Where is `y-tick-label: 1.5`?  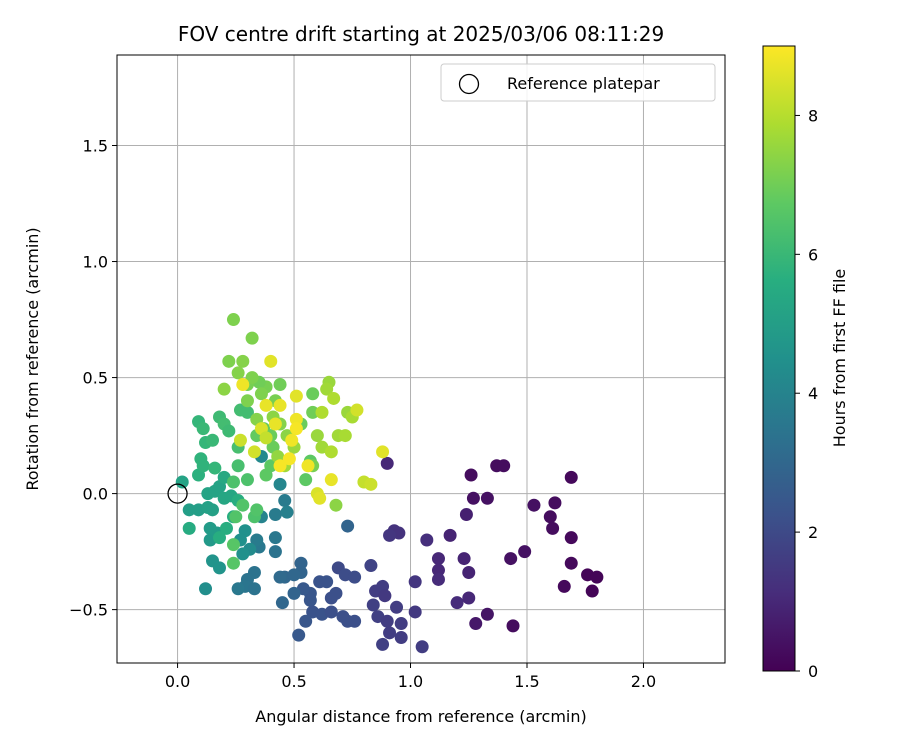
y-tick-label: 1.5 is located at coordinates (95, 146).